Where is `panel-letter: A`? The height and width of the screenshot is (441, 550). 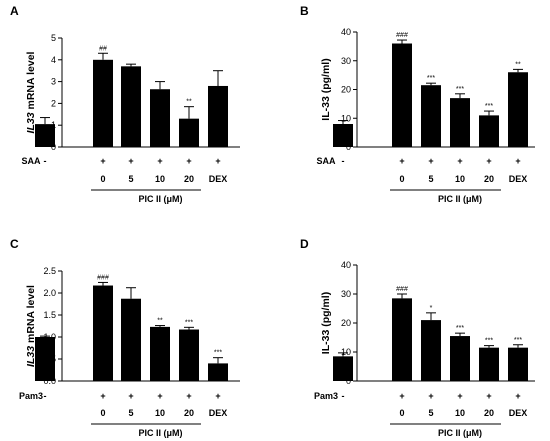 panel-letter: A is located at coordinates (14, 11).